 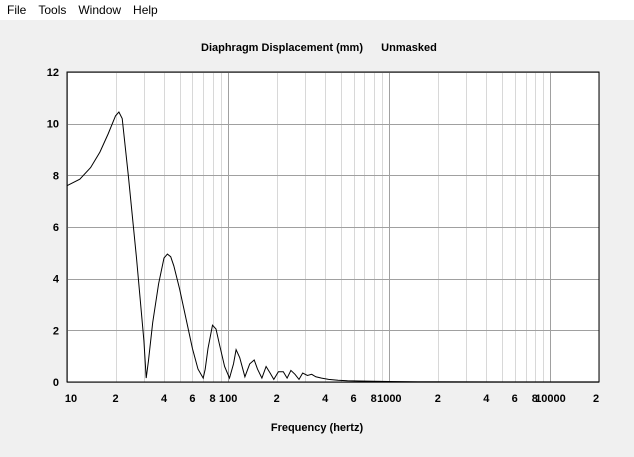 I want to click on x-axis-label: Frequency (hertz), so click(x=317, y=428).